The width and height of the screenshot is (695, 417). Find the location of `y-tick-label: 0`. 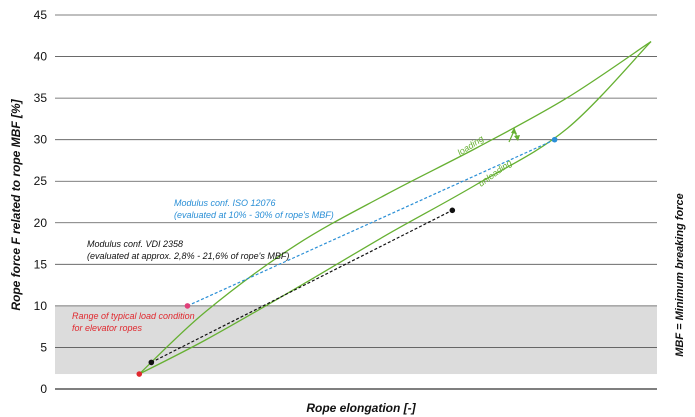

y-tick-label: 0 is located at coordinates (43, 389).